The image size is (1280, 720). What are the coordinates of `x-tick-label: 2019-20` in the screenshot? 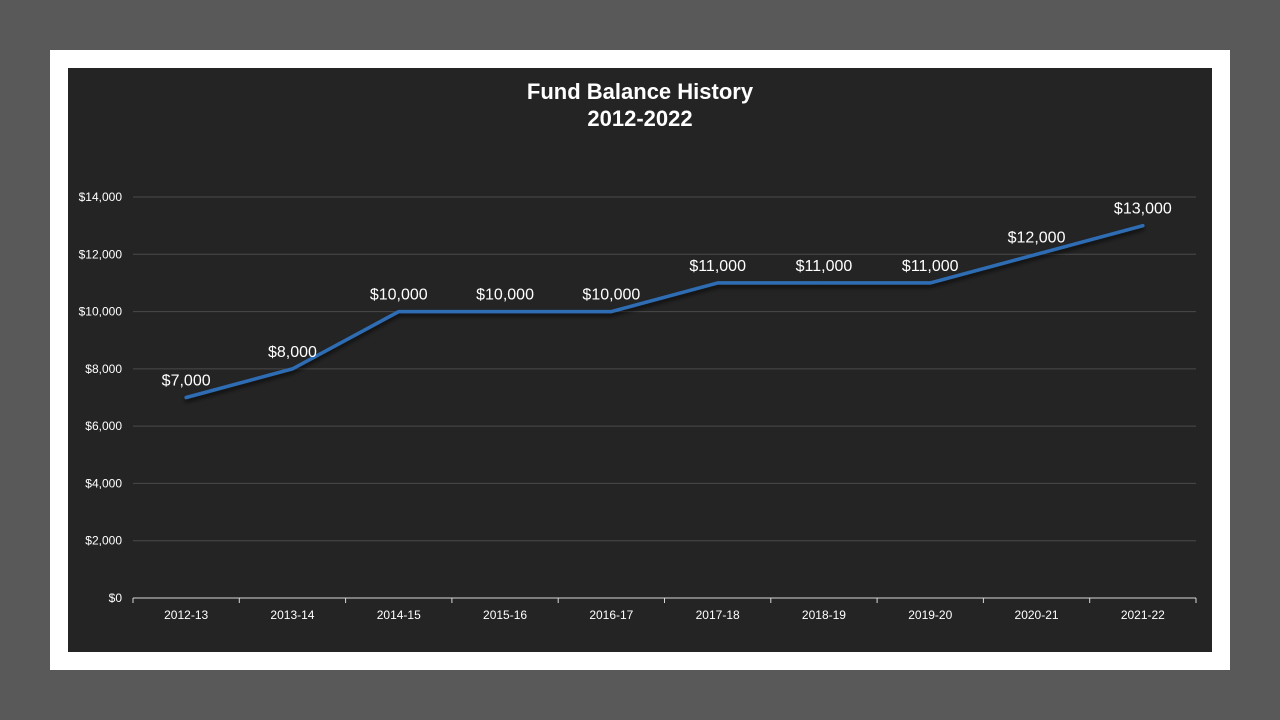 It's located at (930, 615).